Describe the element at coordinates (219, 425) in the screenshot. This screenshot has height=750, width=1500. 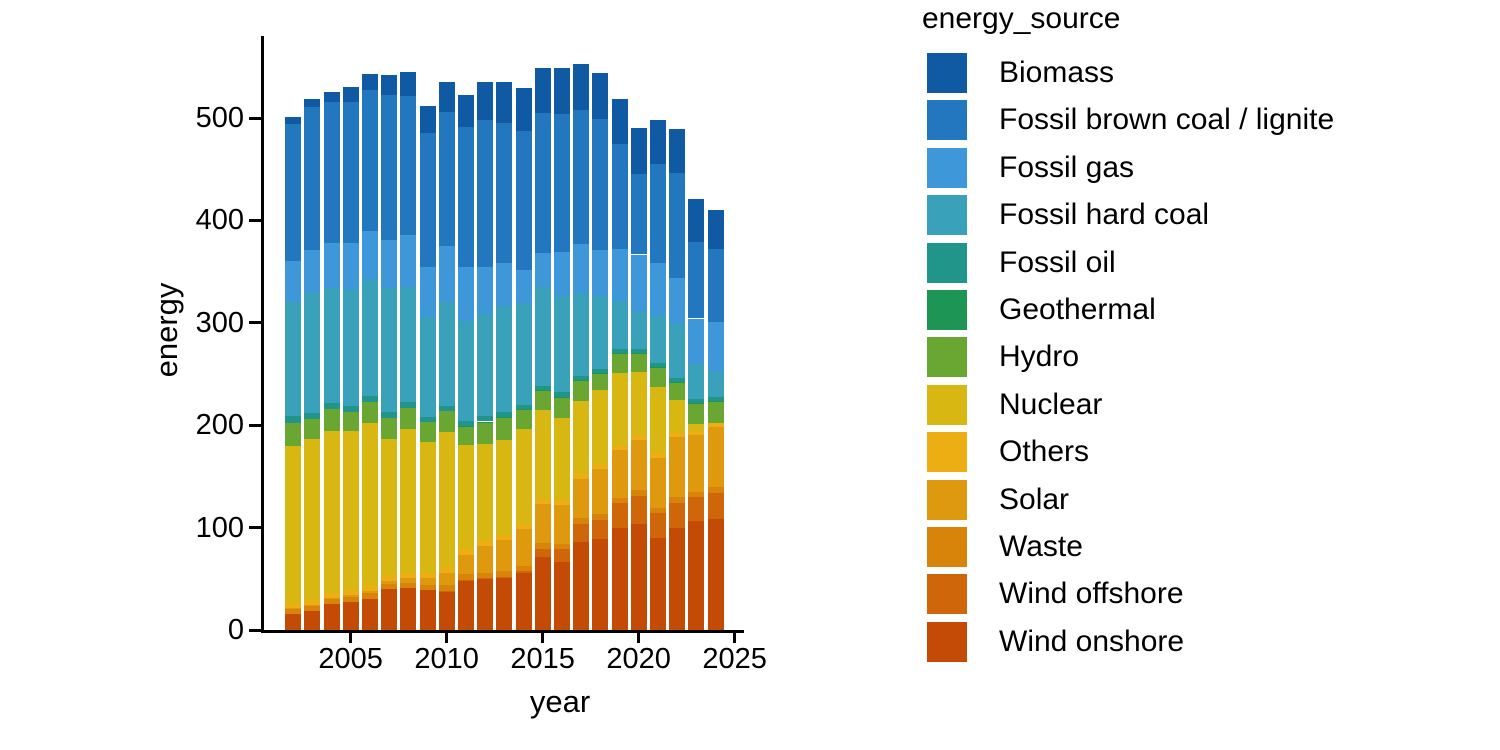
I see `y-tick-label: 200` at that location.